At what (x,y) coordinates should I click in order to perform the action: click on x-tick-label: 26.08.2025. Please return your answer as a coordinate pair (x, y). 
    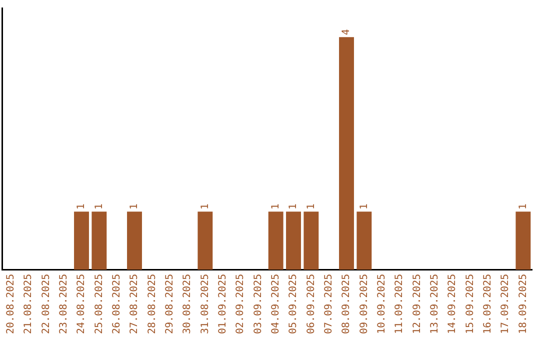
    Looking at the image, I should click on (116, 304).